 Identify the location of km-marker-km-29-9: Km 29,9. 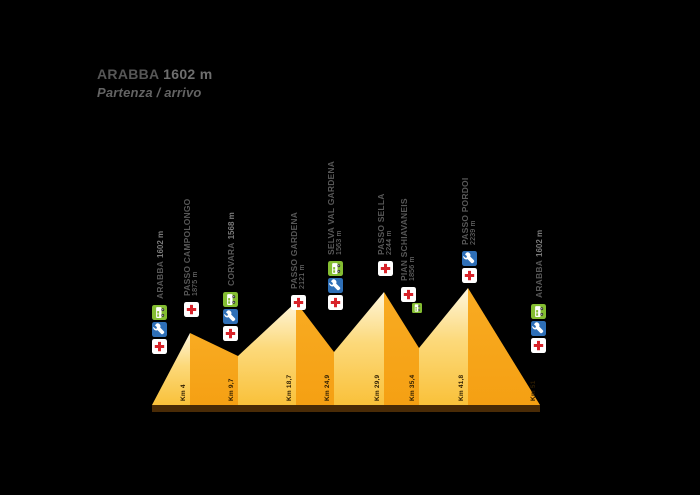
(377, 387).